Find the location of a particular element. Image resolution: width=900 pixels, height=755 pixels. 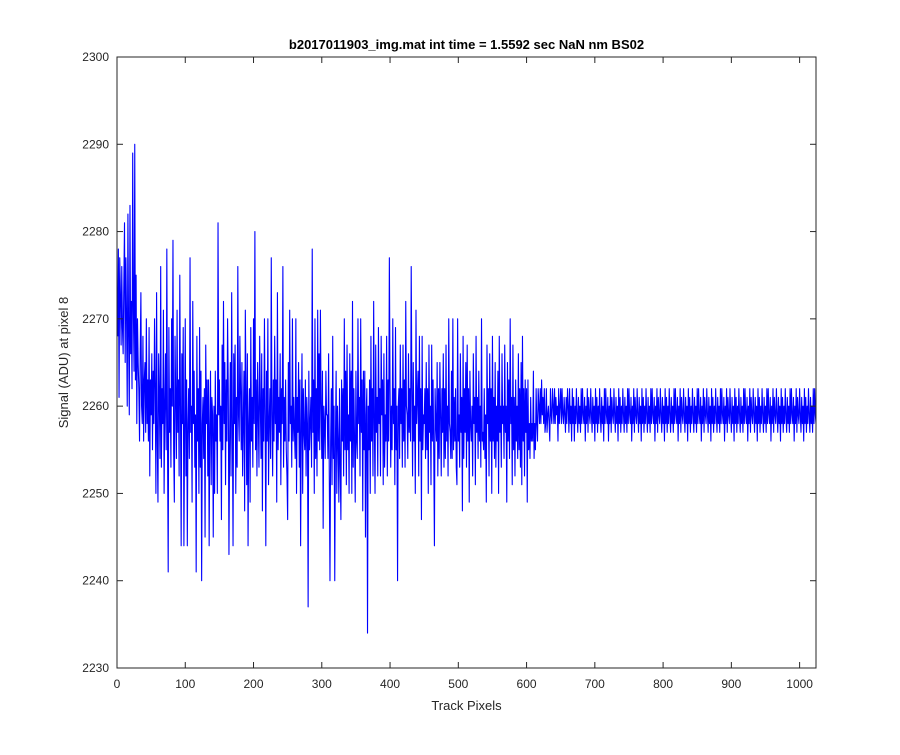

y-axis-label: Signal (ADU) at pixel 8 is located at coordinates (63, 363).